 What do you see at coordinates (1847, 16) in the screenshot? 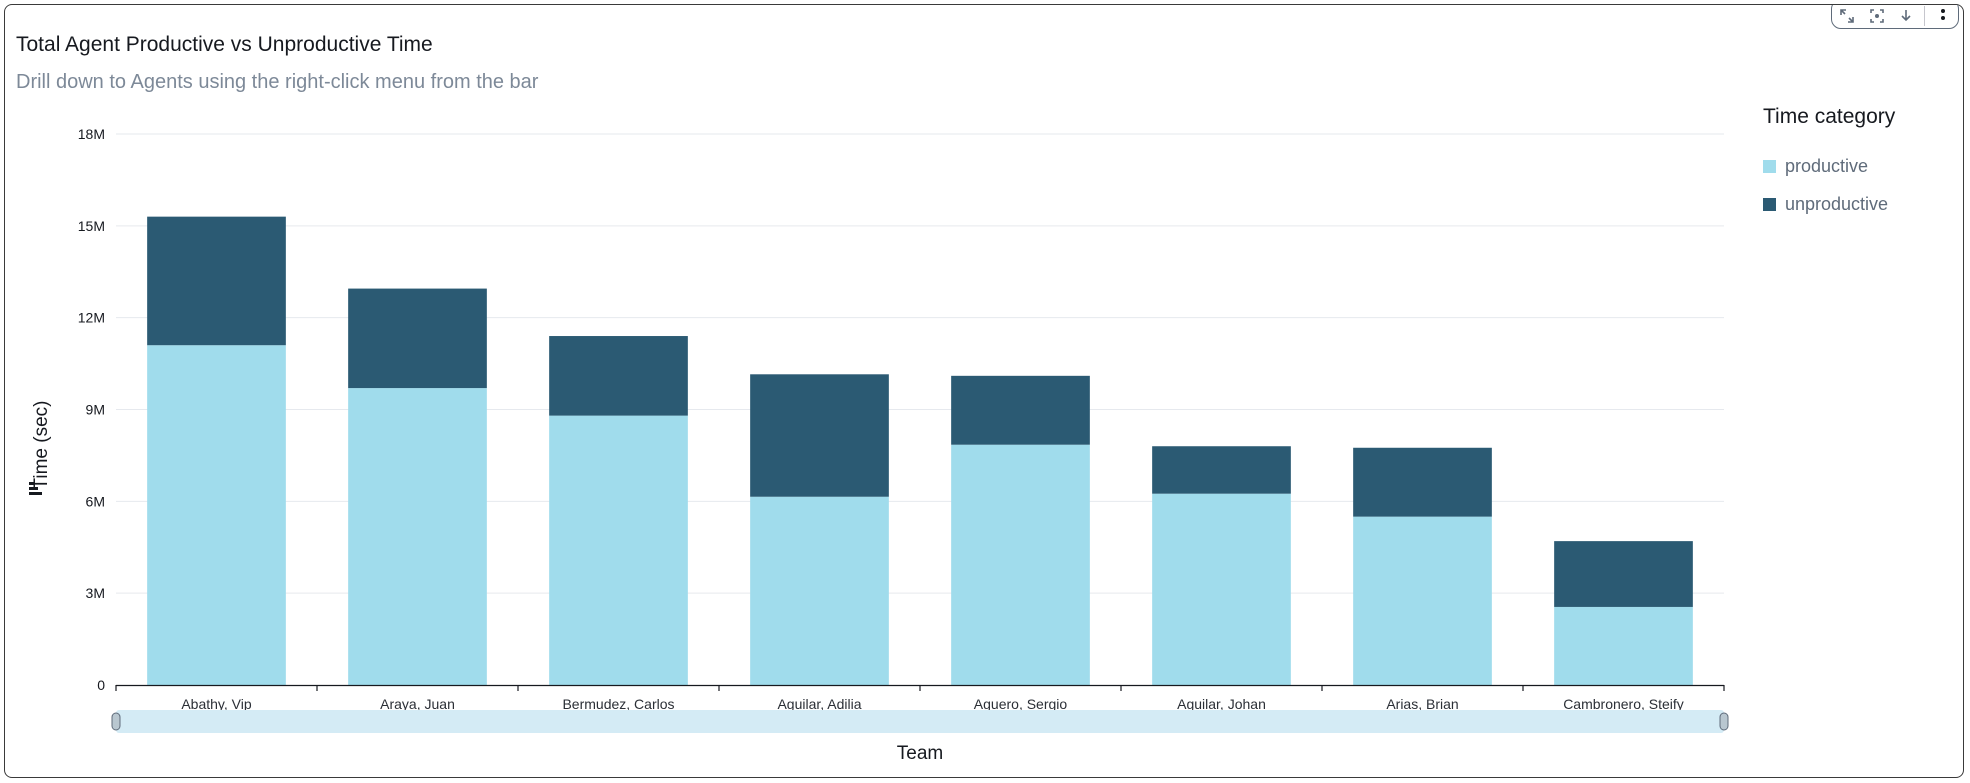
I see `expand-icon` at bounding box center [1847, 16].